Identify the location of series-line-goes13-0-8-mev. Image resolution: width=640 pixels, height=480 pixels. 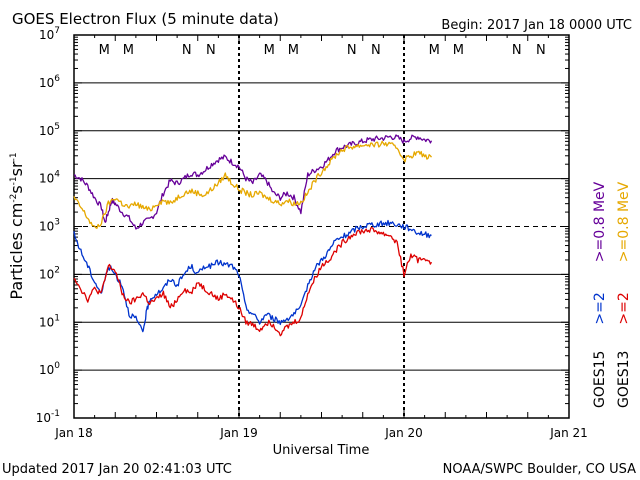
(253, 184).